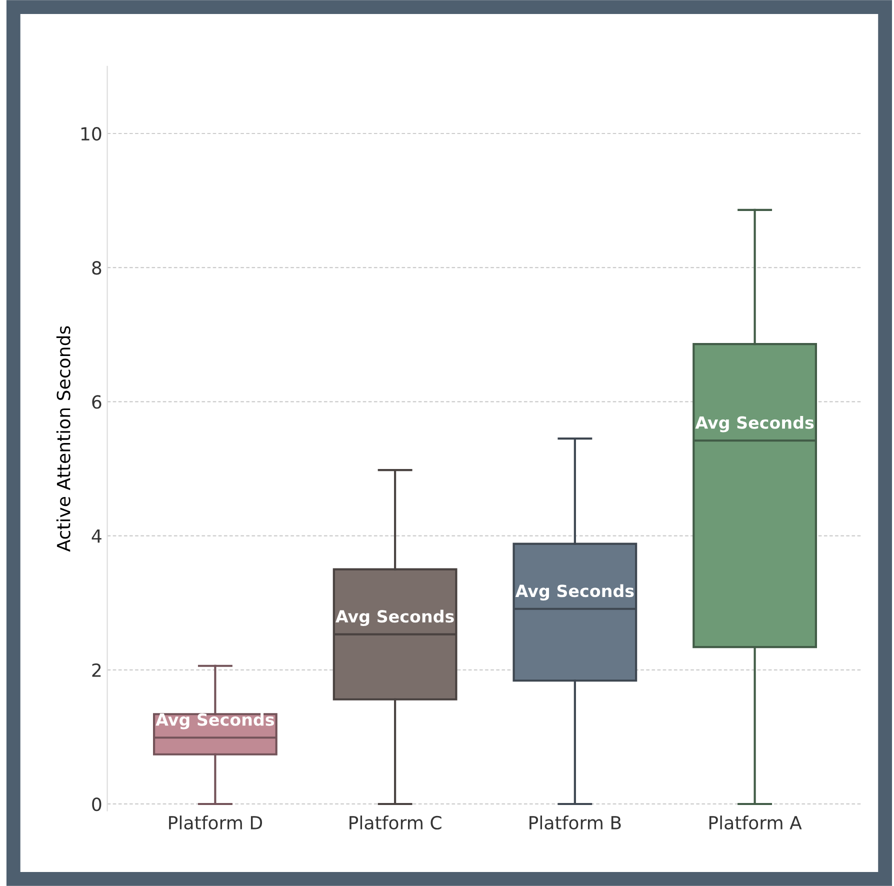 The width and height of the screenshot is (894, 886). I want to click on y-tick-label: 6, so click(97, 402).